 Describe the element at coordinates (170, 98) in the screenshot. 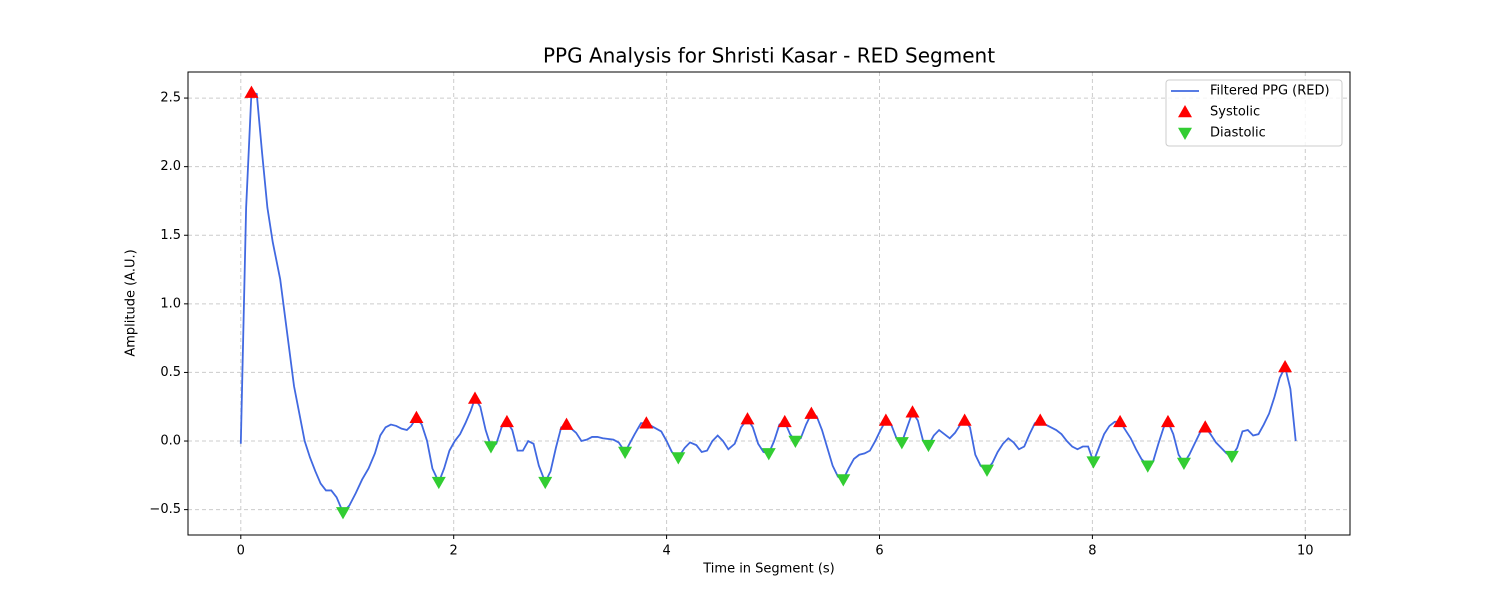

I see `y-tick-label: 2.5` at that location.